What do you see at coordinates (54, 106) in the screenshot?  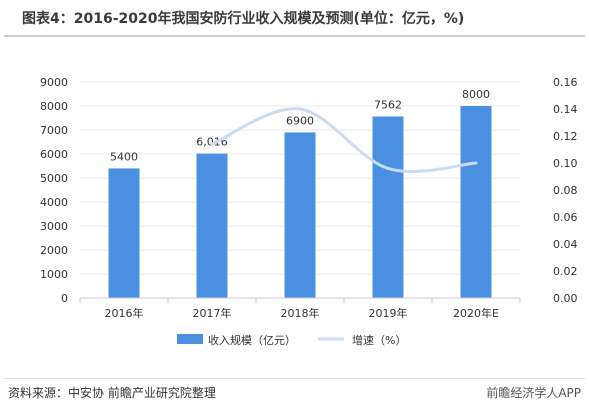 I see `y-tick-label: 8000` at bounding box center [54, 106].